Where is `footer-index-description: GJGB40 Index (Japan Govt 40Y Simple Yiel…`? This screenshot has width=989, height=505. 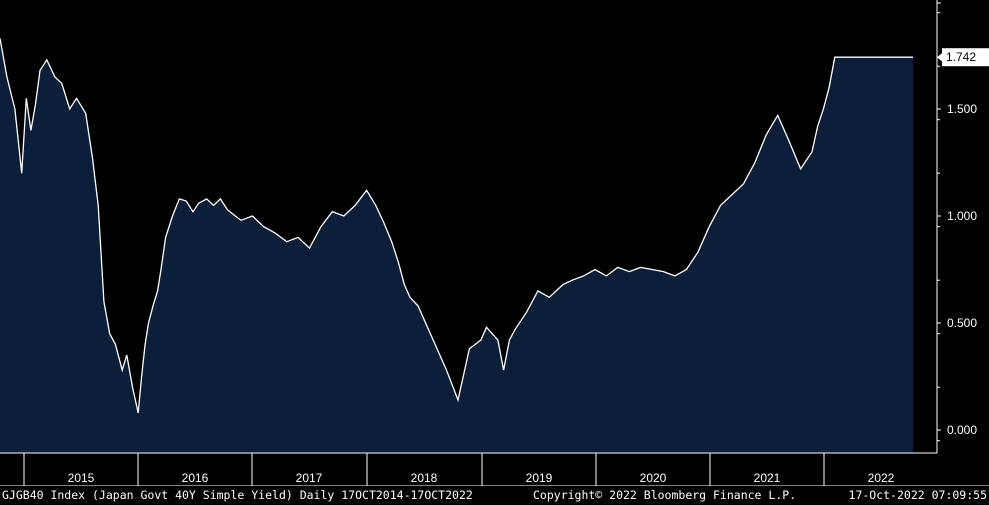
footer-index-description: GJGB40 Index (Japan Govt 40Y Simple Yiel… is located at coordinates (237, 495).